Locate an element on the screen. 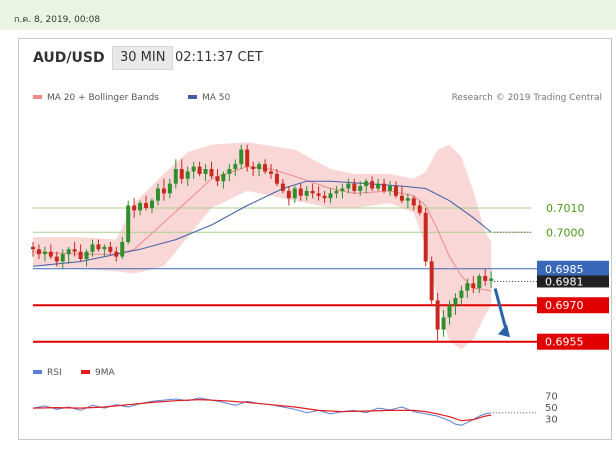  resistance-label: 0.7010 is located at coordinates (565, 208).